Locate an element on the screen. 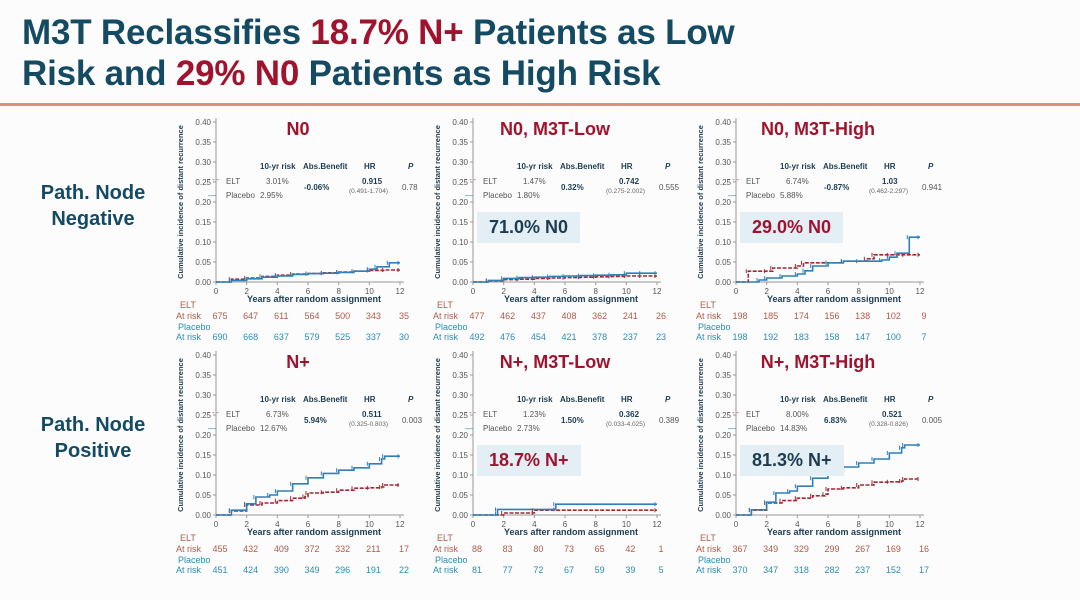 The height and width of the screenshot is (600, 1080). at-risk-elt-count: 343 is located at coordinates (373, 316).